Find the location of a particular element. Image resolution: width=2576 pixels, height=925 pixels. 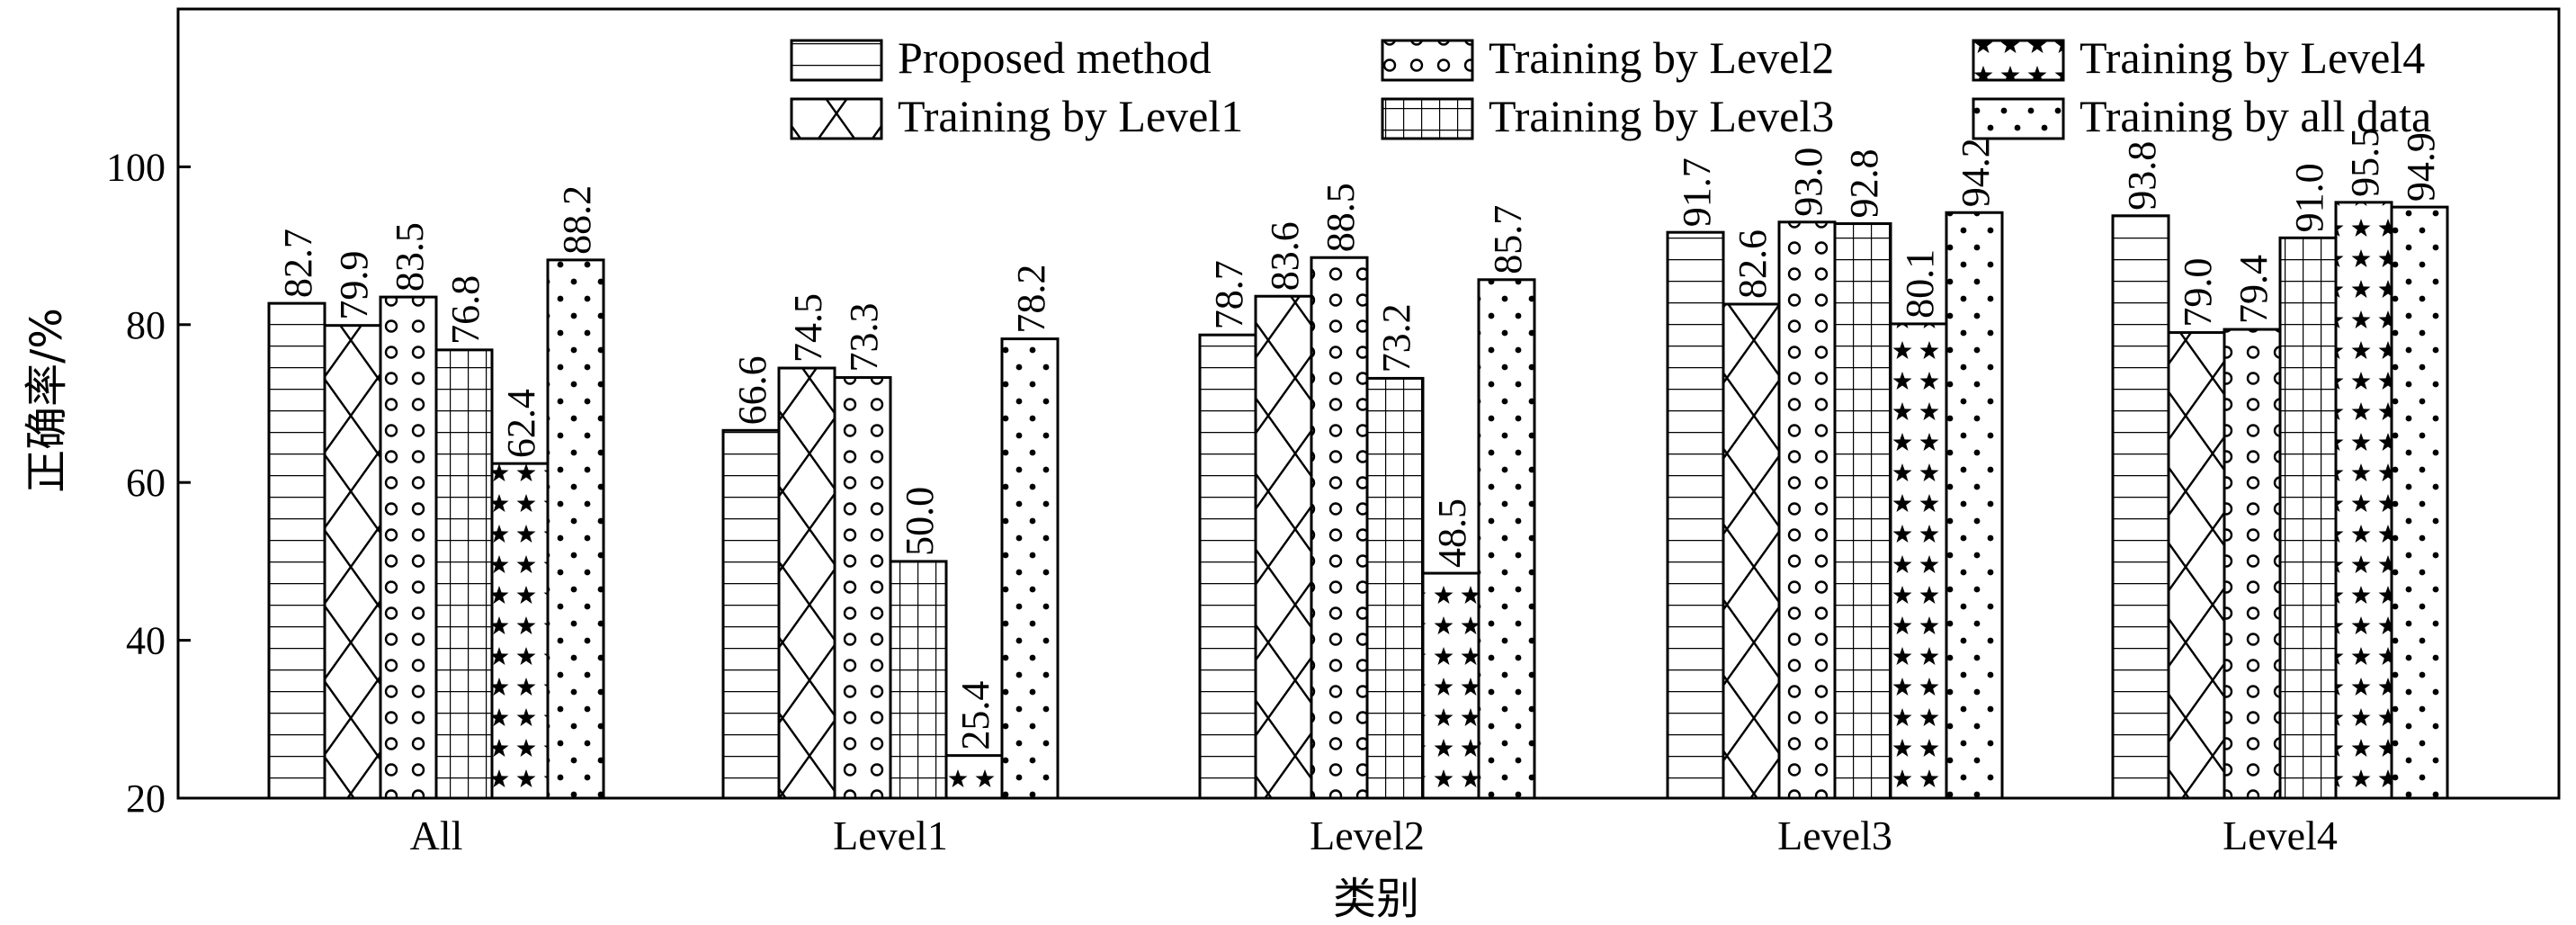

bar-value-label-1-5: 78.2 is located at coordinates (1031, 299).